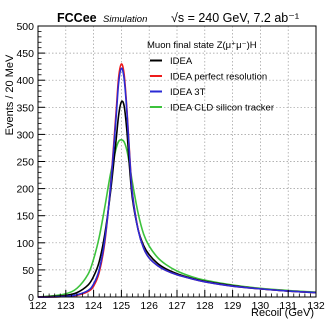 This screenshot has width=327, height=325. Describe the element at coordinates (316, 306) in the screenshot. I see `x-tick-label: 132` at that location.